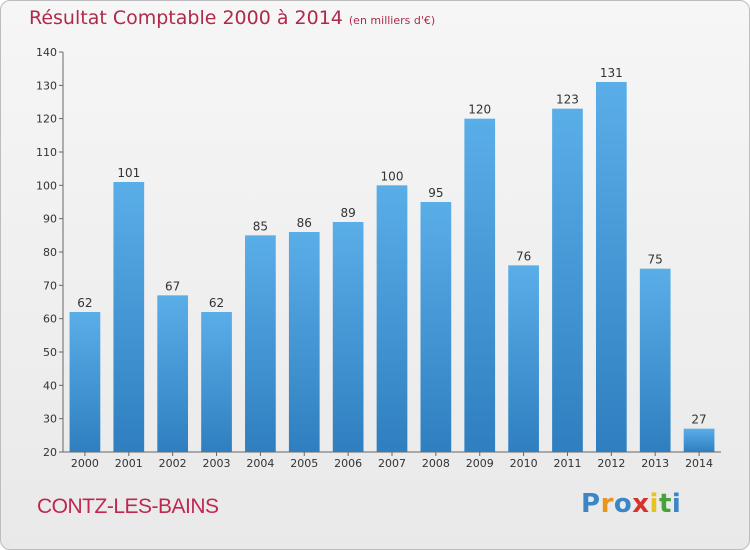  What do you see at coordinates (260, 226) in the screenshot?
I see `data-label-2004: 85` at bounding box center [260, 226].